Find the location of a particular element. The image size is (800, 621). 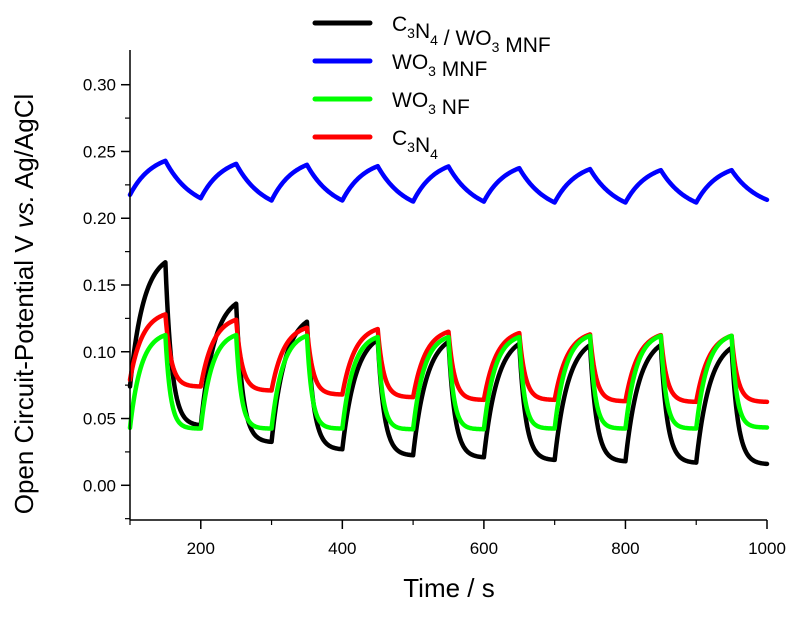

legend-item: WO3 MNF is located at coordinates (399, 66).